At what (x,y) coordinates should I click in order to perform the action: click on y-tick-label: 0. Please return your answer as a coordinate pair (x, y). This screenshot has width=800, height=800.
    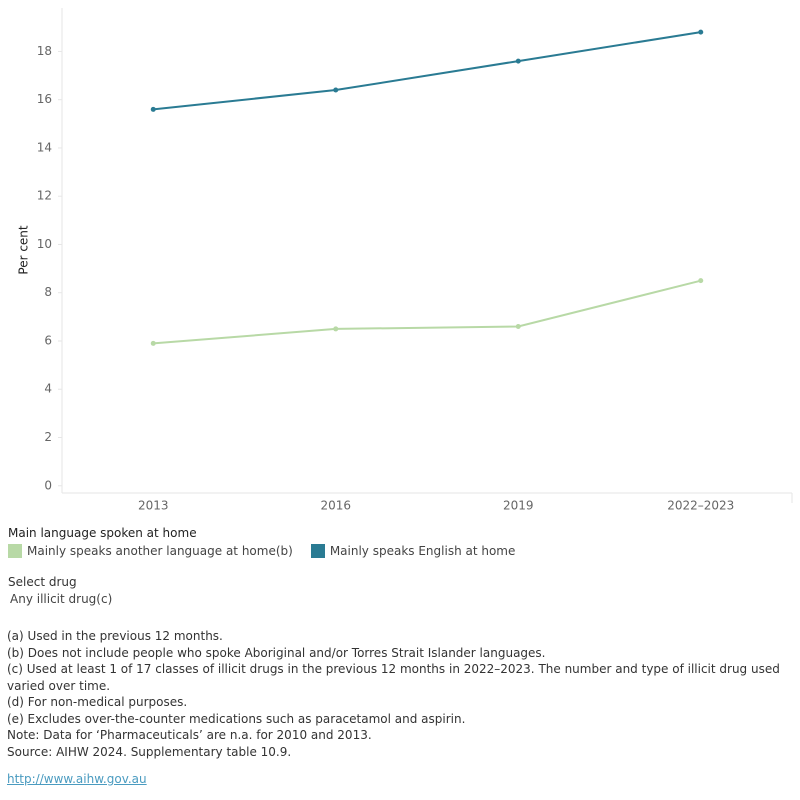
    Looking at the image, I should click on (48, 485).